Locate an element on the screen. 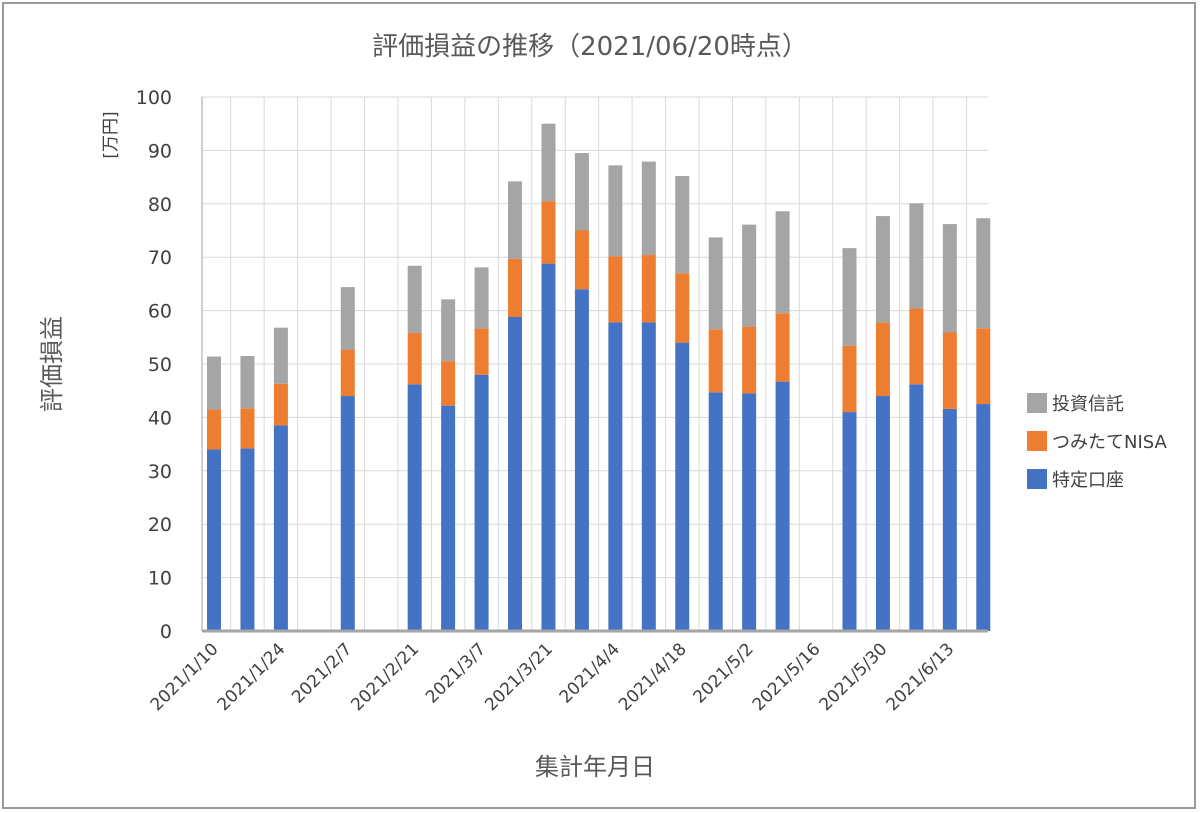  chart-title: 評価損益の推移（2021/06/20時点） is located at coordinates (590, 47).